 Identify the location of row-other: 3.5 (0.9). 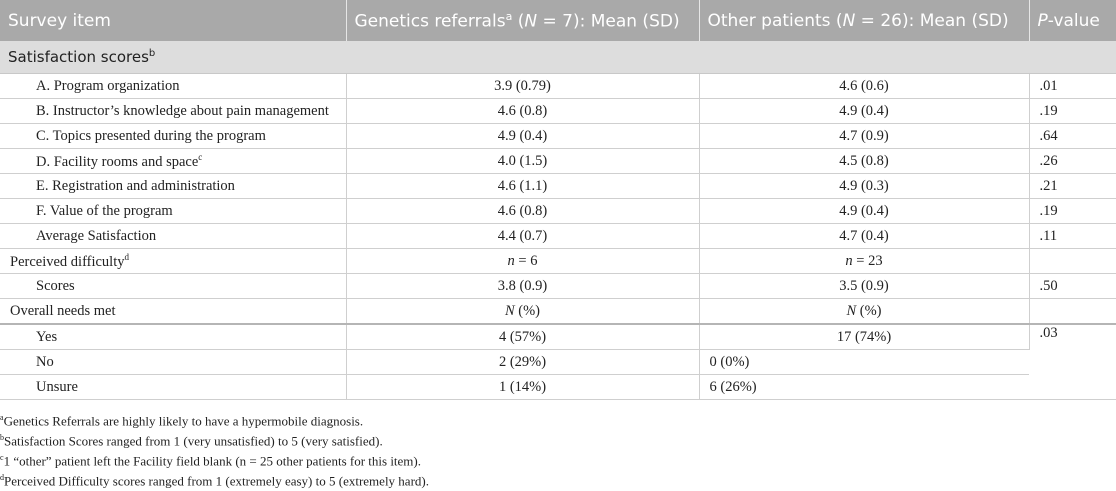
(864, 286).